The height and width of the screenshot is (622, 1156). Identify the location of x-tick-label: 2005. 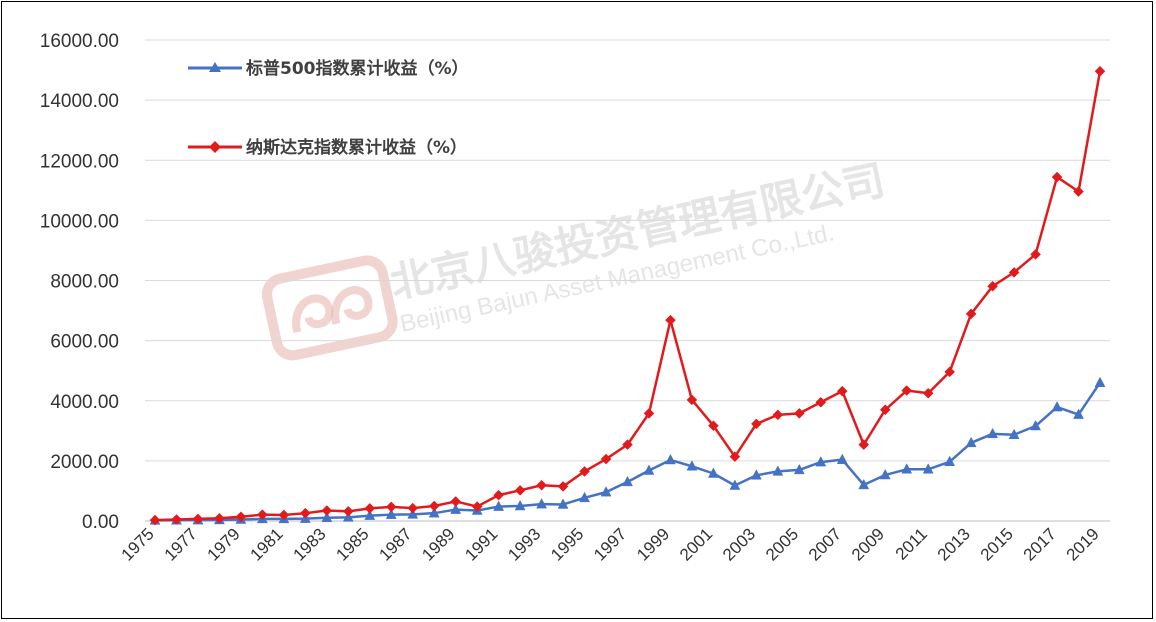
(782, 544).